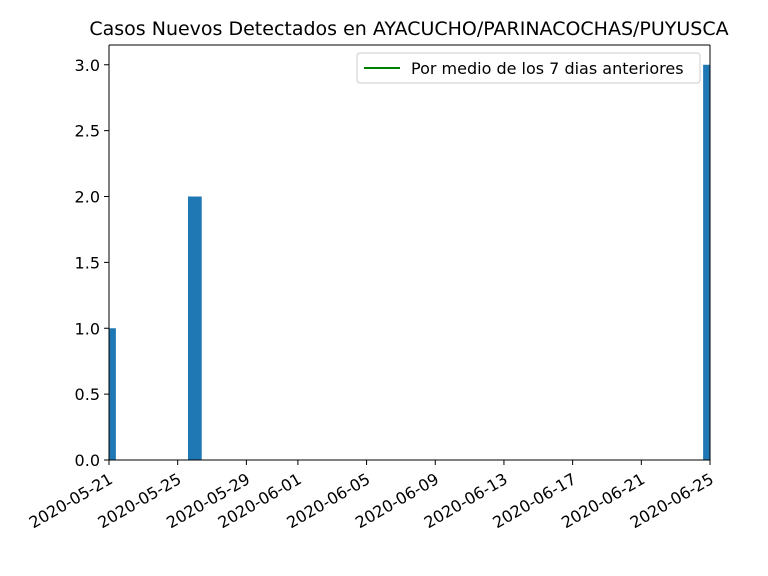 This screenshot has width=768, height=576. I want to click on y-tick-label-1: 0.5, so click(87, 394).